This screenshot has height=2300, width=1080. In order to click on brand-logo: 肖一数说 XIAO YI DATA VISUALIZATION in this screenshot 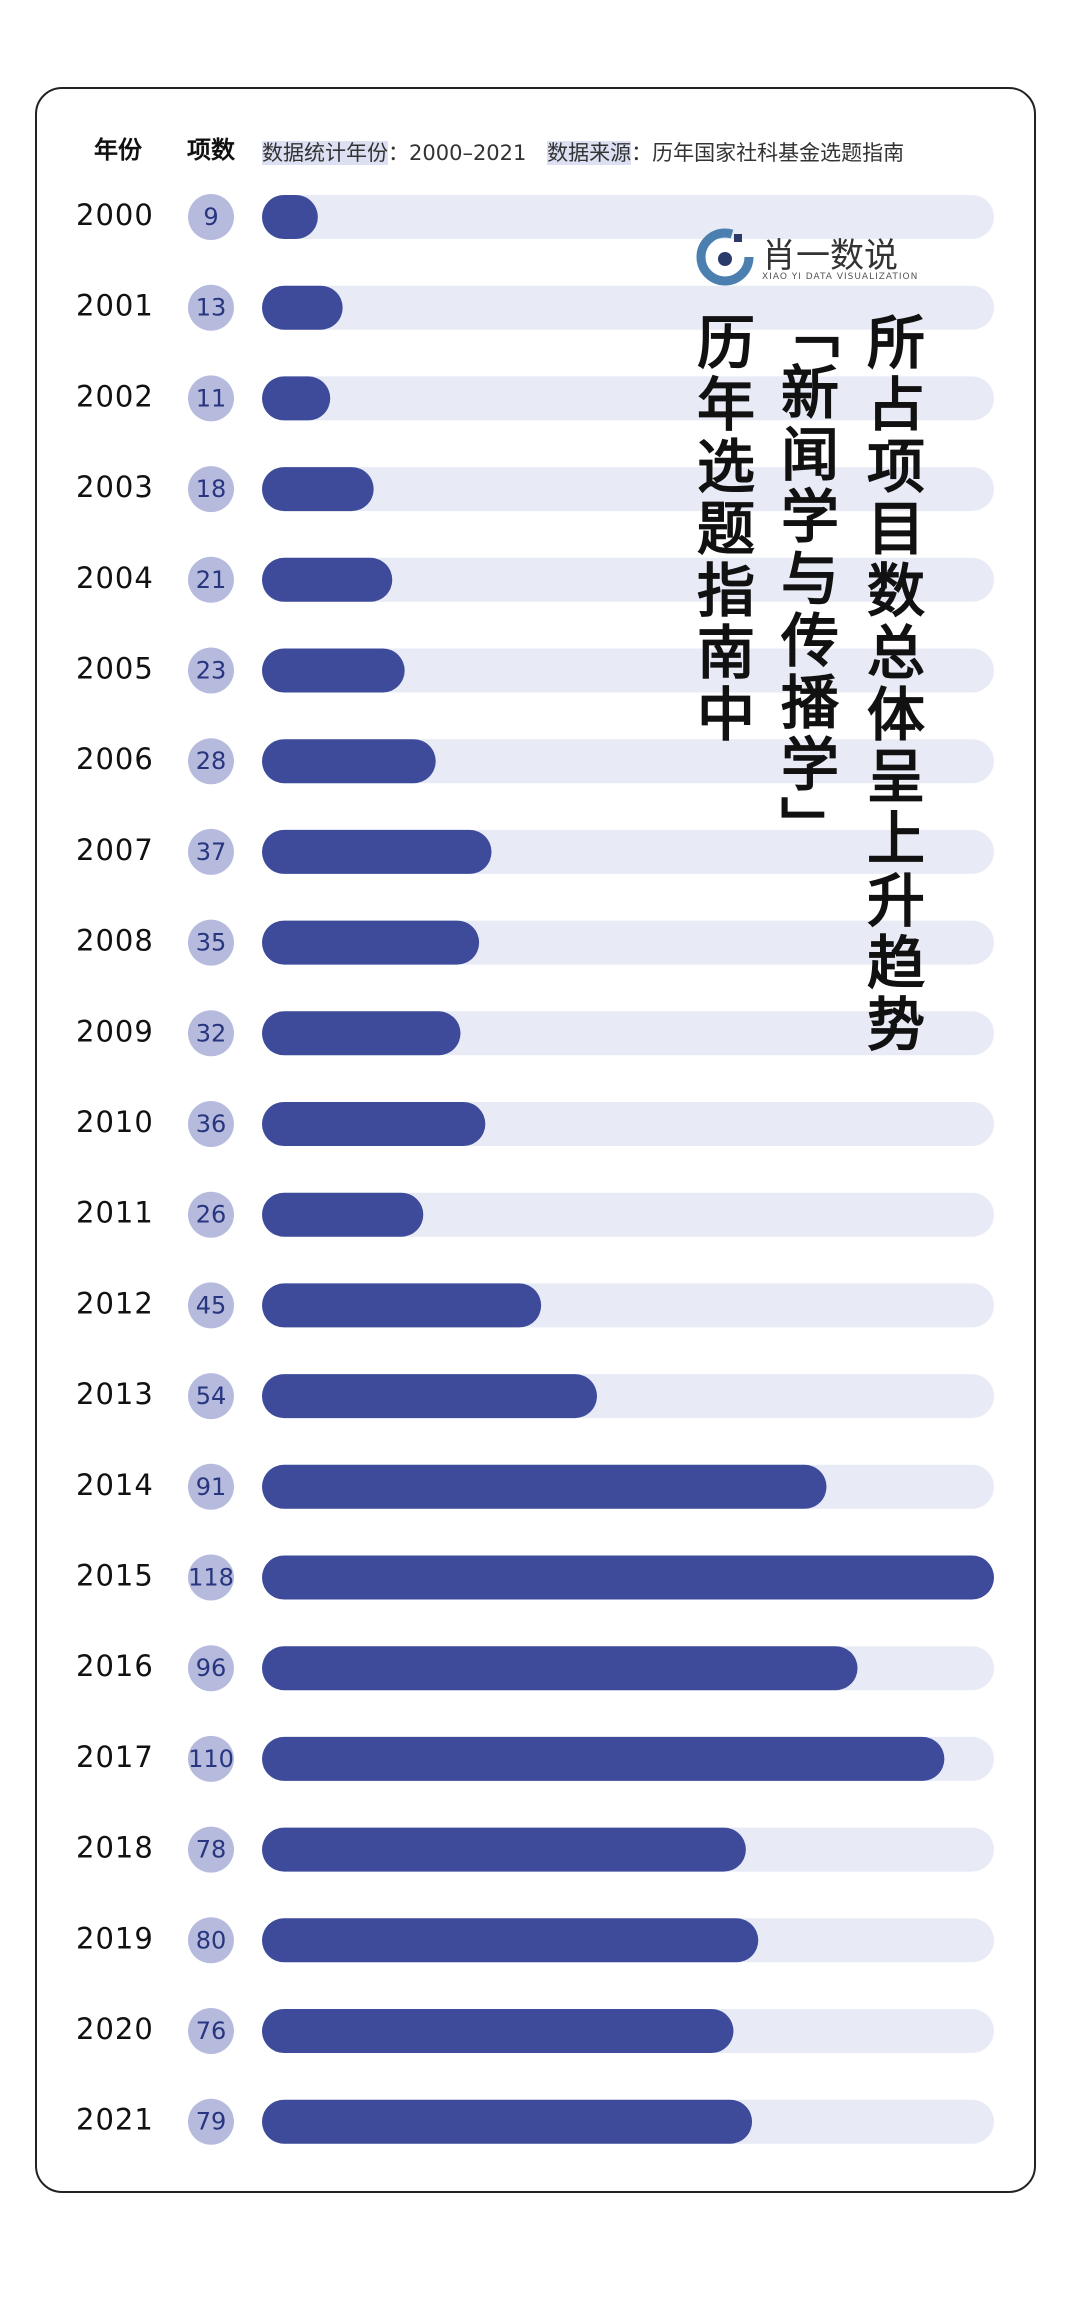, I will do `click(811, 258)`.